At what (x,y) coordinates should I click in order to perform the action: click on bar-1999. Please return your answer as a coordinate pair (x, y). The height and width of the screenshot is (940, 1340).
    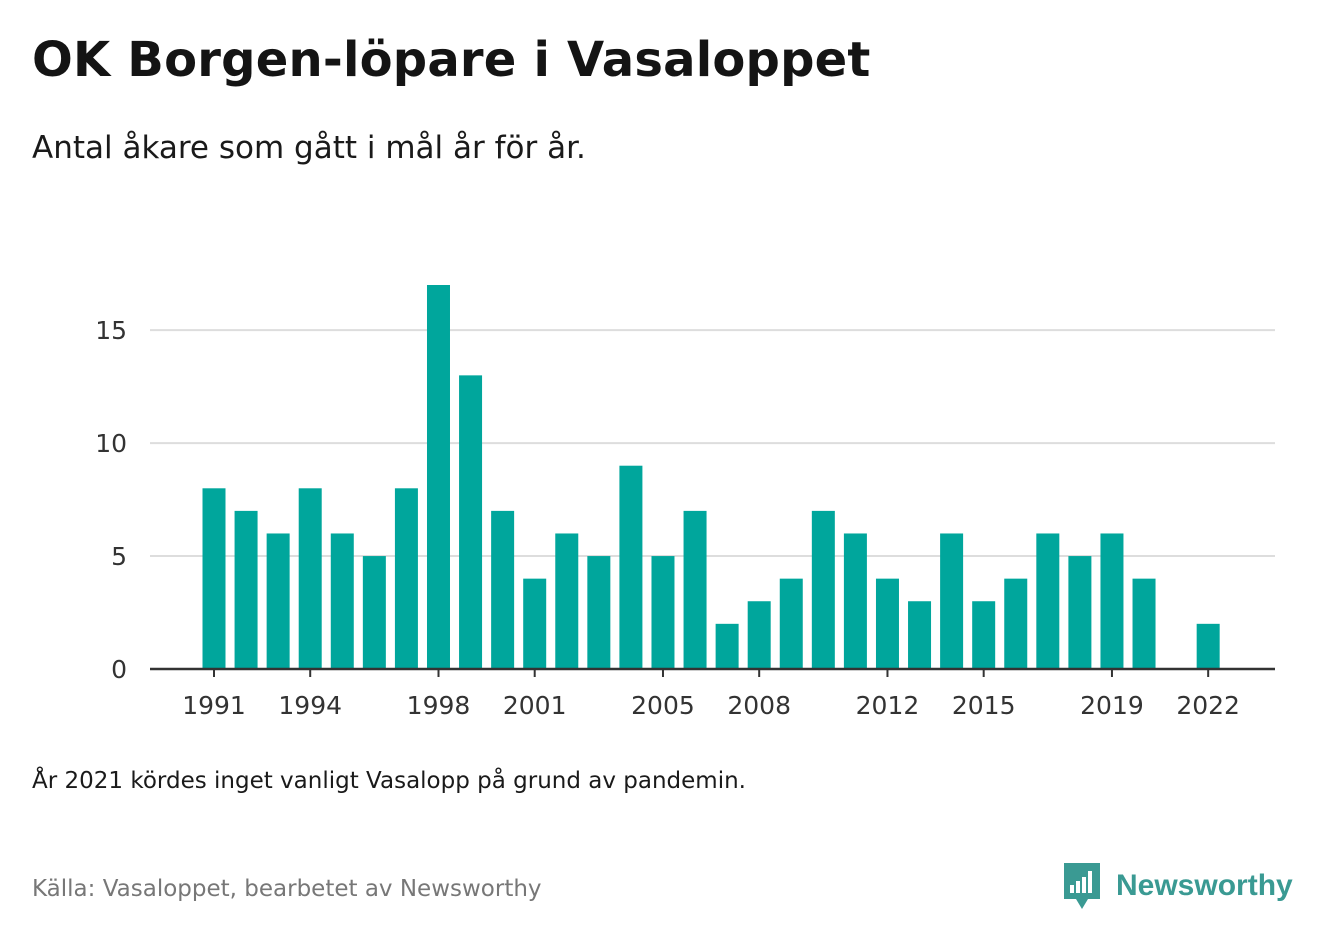
    Looking at the image, I should click on (471, 522).